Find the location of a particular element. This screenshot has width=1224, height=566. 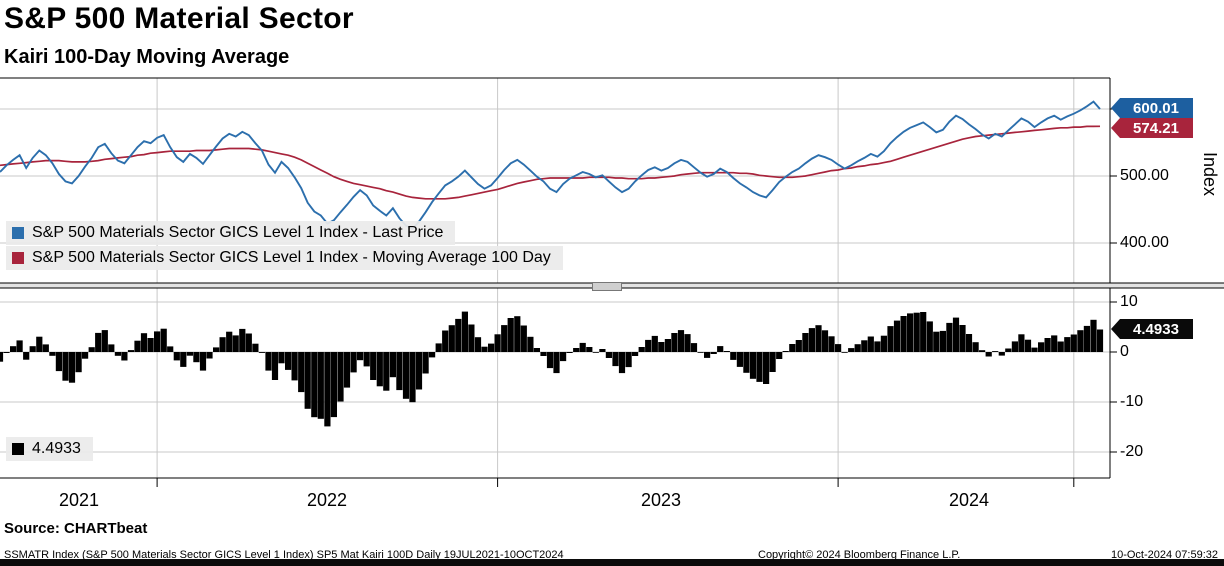

bottom-bar is located at coordinates (612, 562).